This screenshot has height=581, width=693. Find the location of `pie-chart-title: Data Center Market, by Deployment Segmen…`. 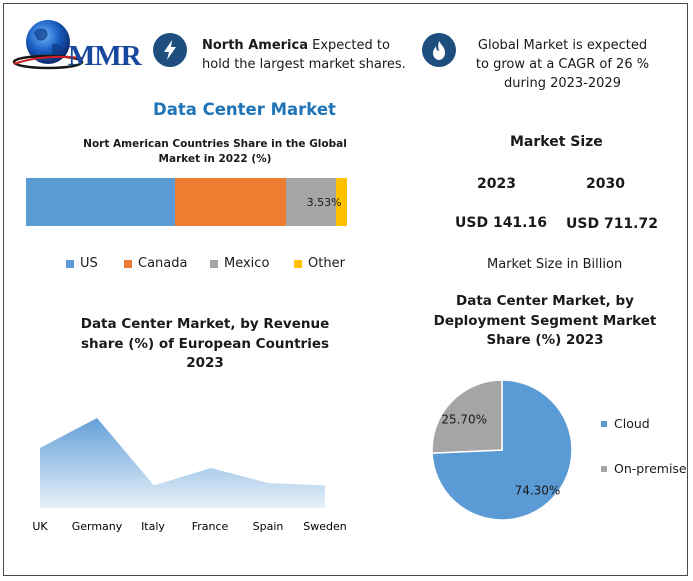

pie-chart-title: Data Center Market, by Deployment Segmen… is located at coordinates (545, 320).